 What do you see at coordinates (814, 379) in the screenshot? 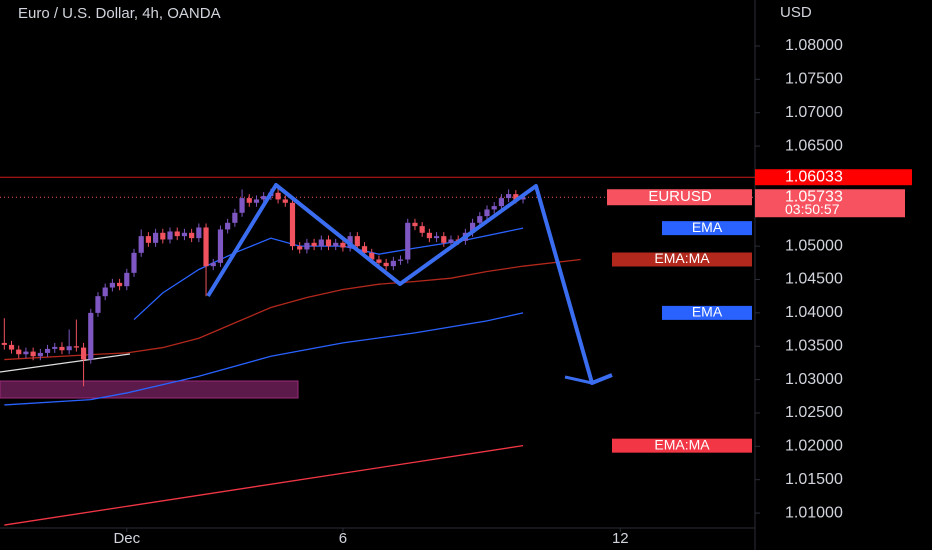
I see `y-tick-label: 1.03000` at bounding box center [814, 379].